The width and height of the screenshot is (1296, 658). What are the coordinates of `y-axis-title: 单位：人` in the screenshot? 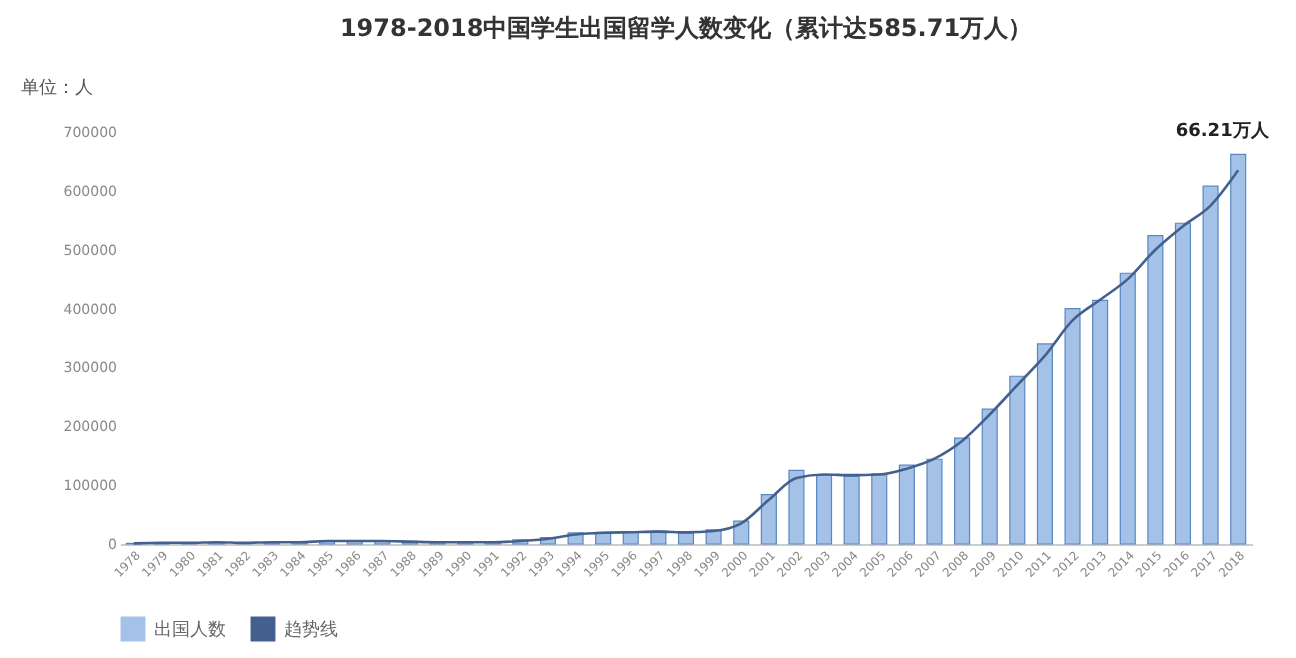 It's located at (57, 88).